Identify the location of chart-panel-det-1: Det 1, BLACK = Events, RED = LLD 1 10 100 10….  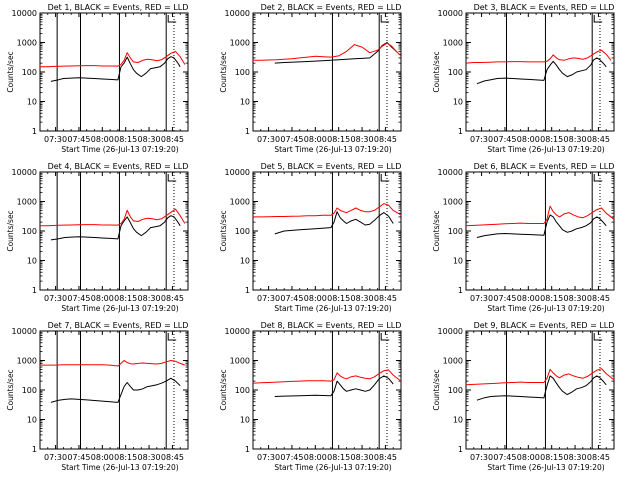
(97, 78).